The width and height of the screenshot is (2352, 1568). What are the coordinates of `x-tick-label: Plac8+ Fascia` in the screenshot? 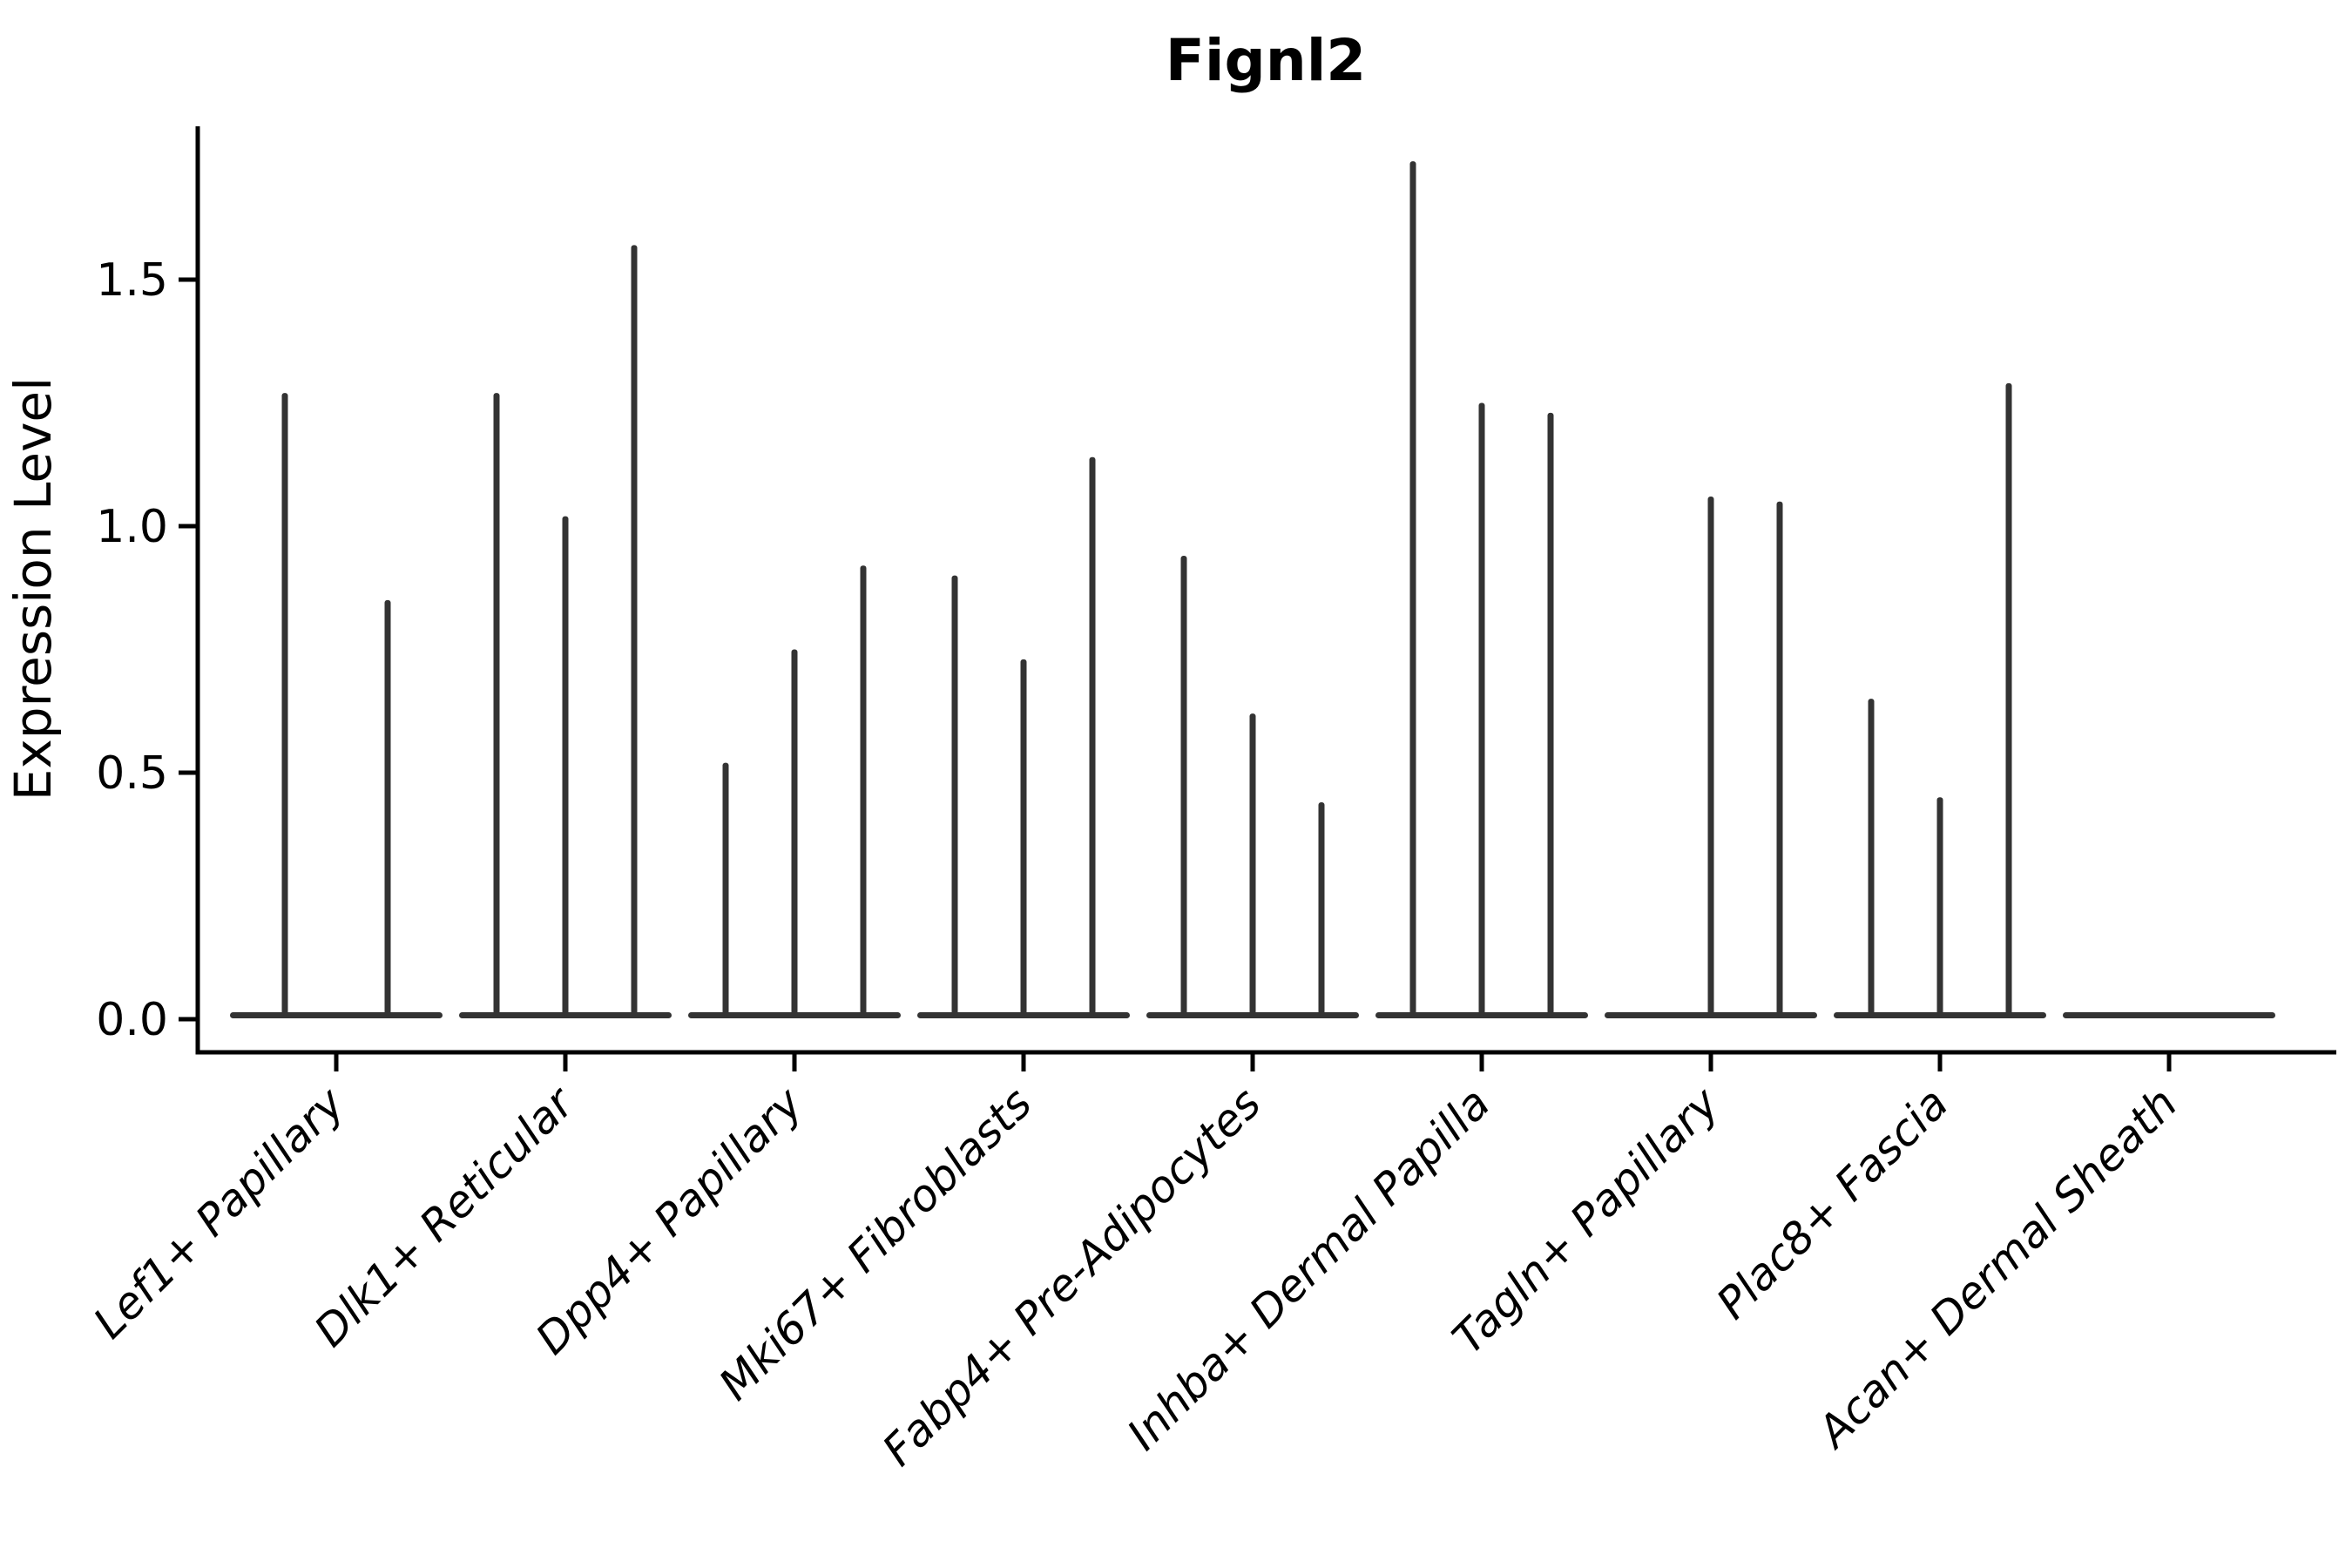 It's located at (1832, 1203).